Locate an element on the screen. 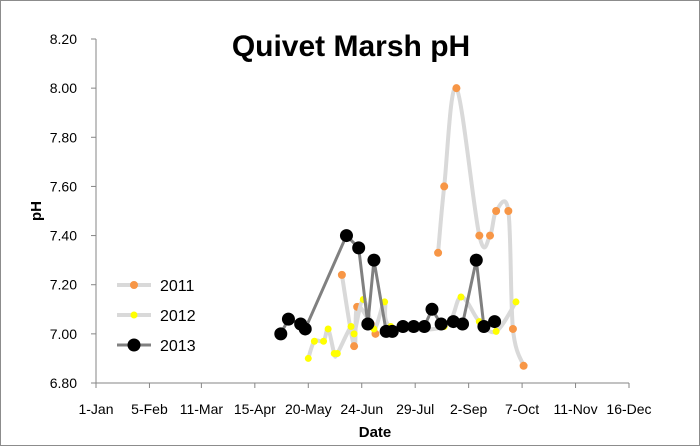 The height and width of the screenshot is (447, 700). x-tick-label: 16-Dec is located at coordinates (628, 409).